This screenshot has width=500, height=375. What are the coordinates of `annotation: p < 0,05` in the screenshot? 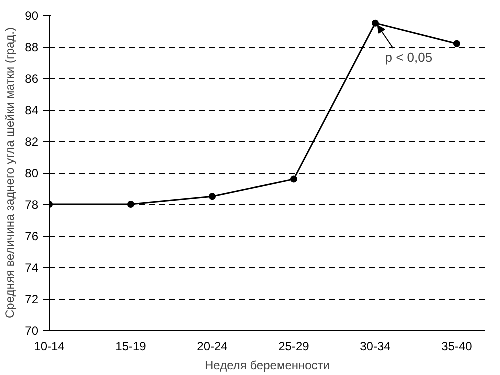 It's located at (409, 58).